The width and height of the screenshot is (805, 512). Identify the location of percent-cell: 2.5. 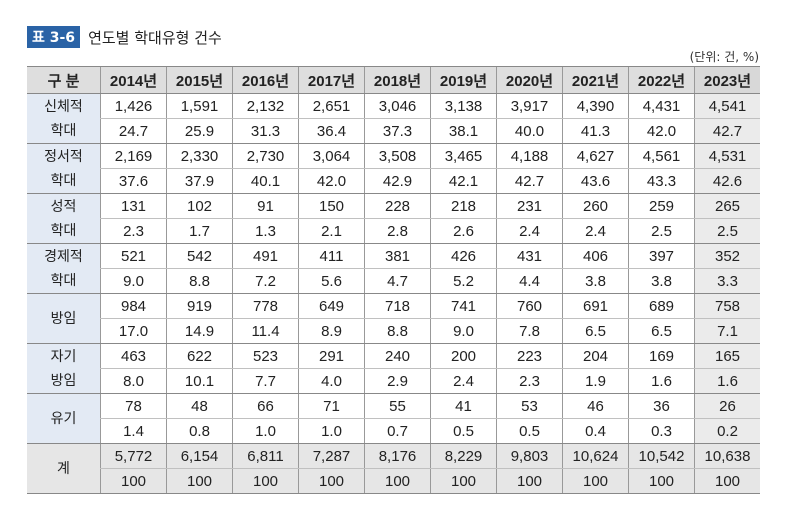
(727, 231).